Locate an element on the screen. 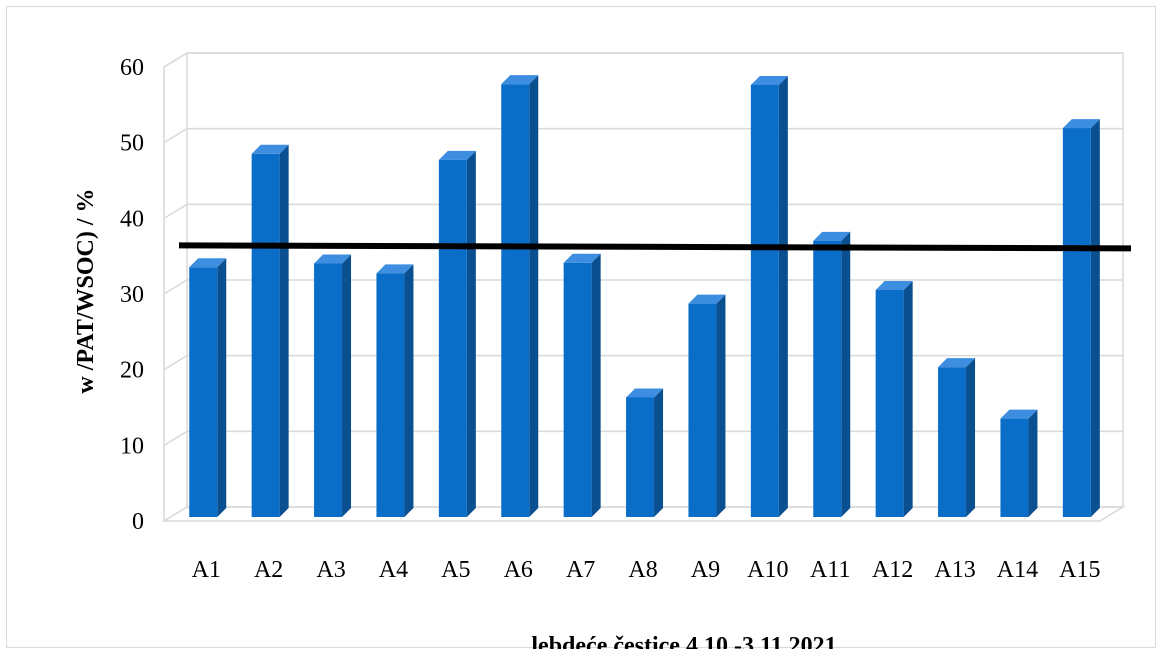  x-tick-label: A1 is located at coordinates (206, 570).